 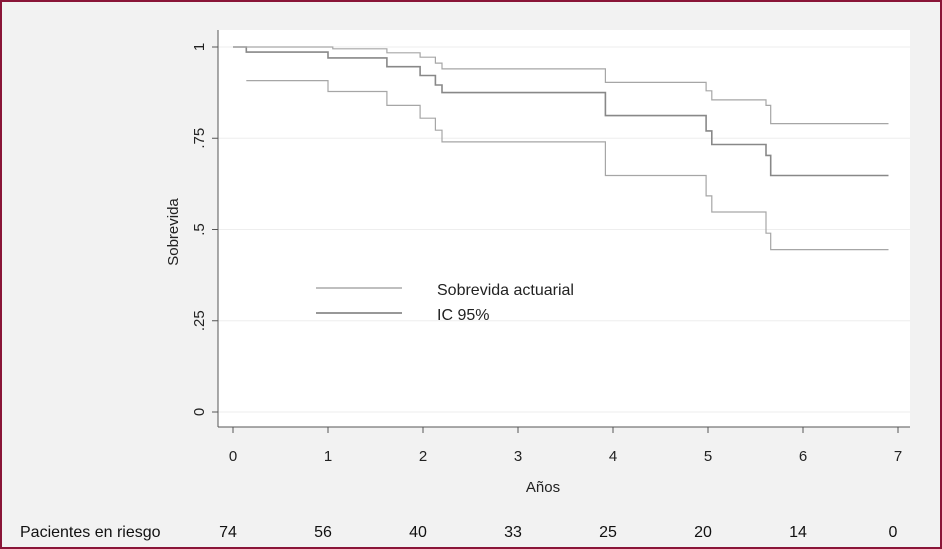 I want to click on x-tick-label-5: 5, so click(x=708, y=456).